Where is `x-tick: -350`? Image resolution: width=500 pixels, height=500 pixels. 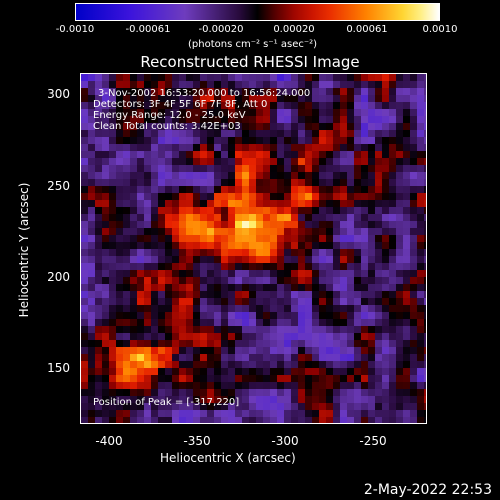 x-tick: -350 is located at coordinates (197, 441).